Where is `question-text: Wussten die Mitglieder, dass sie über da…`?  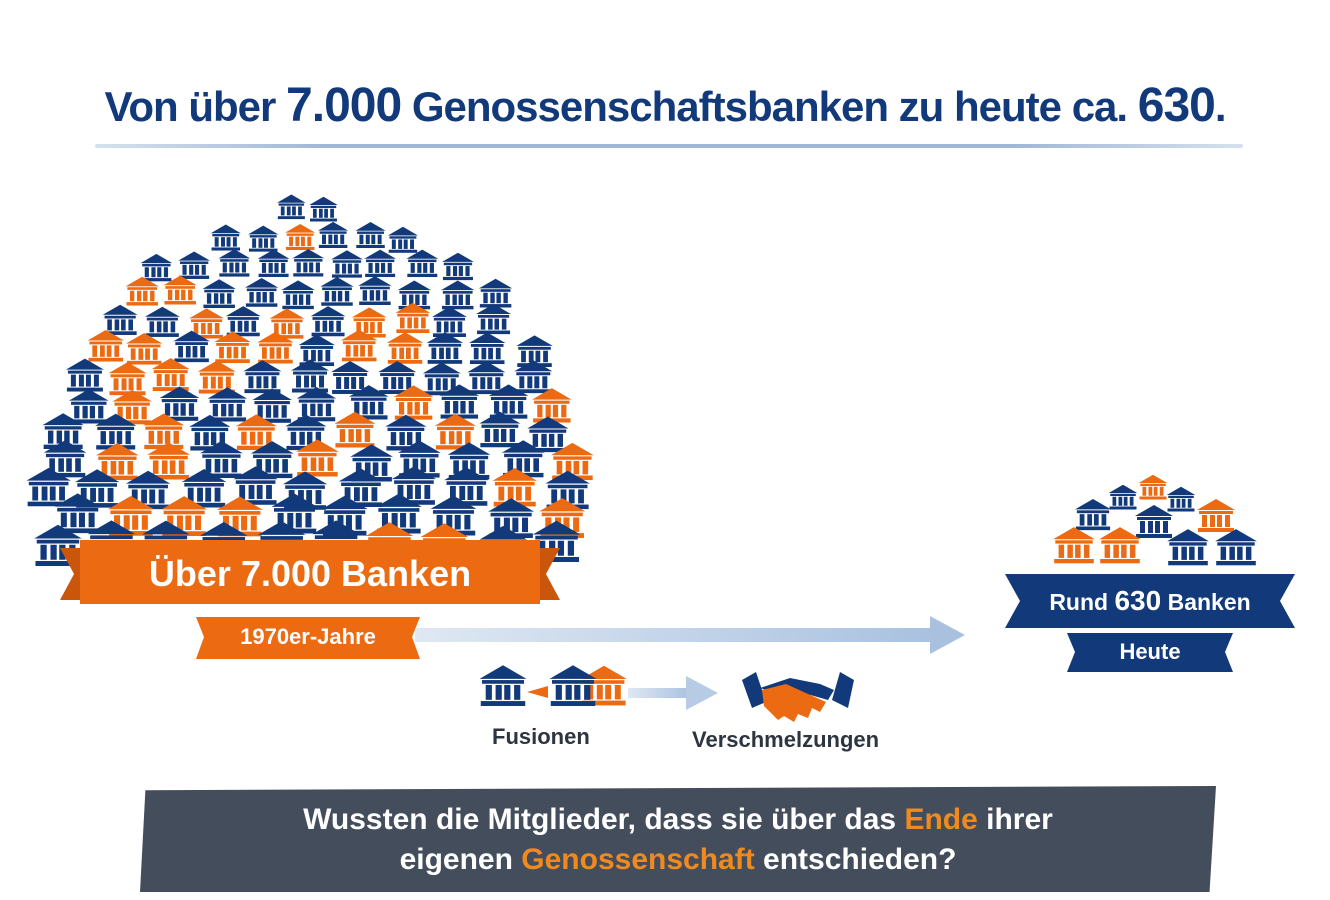
question-text: Wussten die Mitglieder, dass sie über da… is located at coordinates (678, 840).